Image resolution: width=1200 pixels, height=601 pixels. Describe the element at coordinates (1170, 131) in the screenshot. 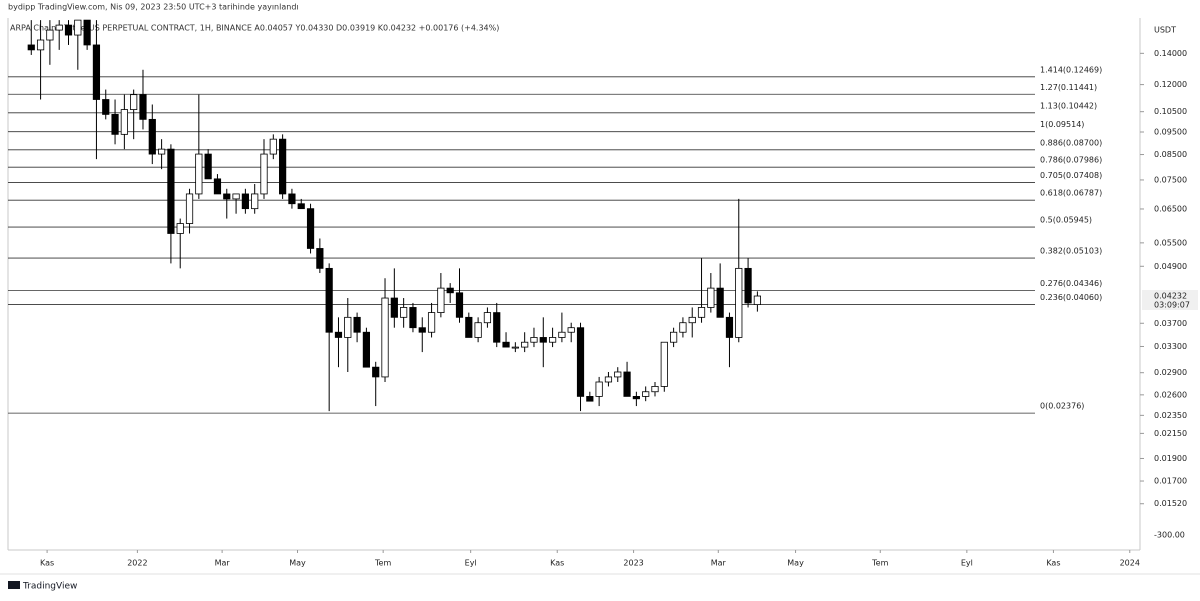

I see `y-tick-label: 0.09500` at that location.